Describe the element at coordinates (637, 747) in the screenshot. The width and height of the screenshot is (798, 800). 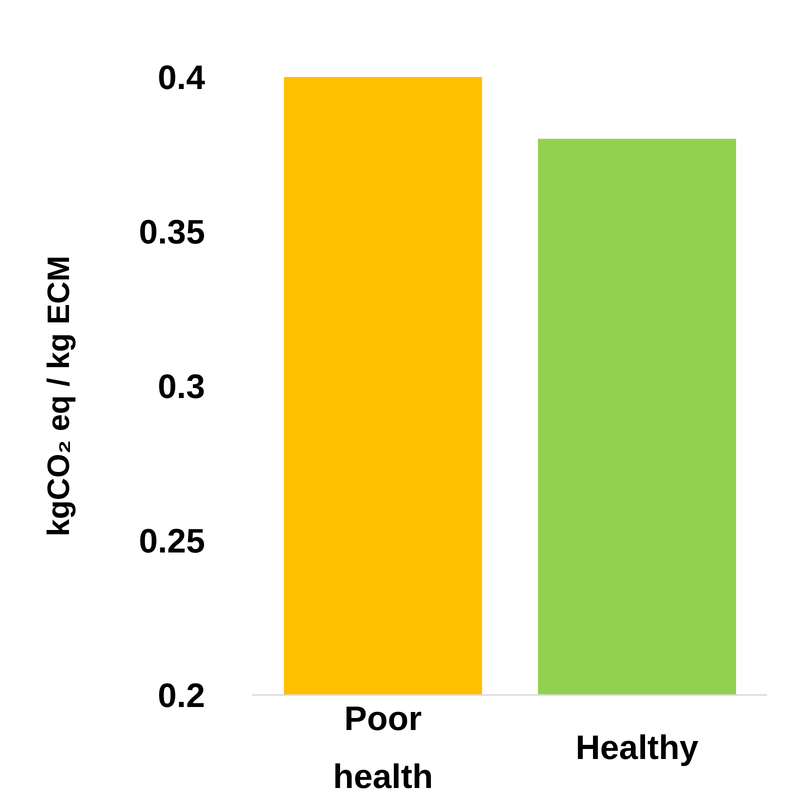
I see `x-tick-label: Healthy` at that location.